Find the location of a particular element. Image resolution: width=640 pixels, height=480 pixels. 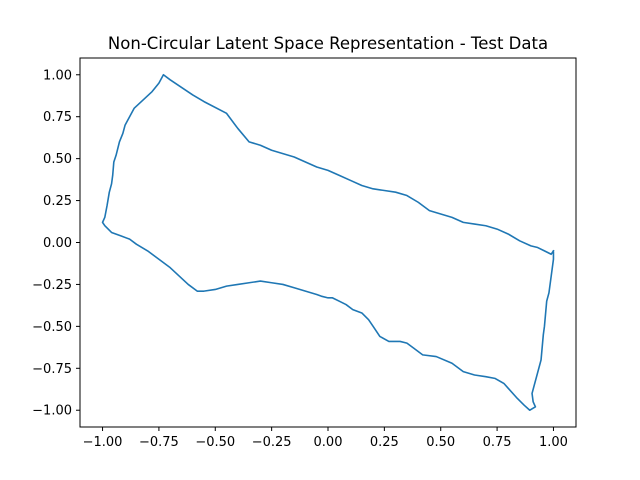

y-tick-label: −0.75 is located at coordinates (52, 369).